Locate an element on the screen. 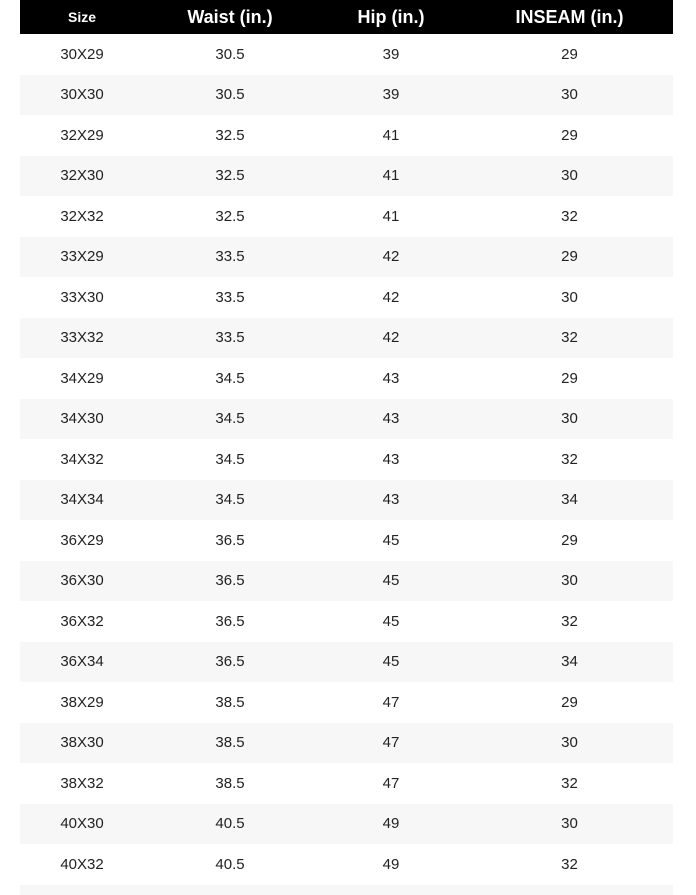 This screenshot has width=696, height=895. table-row: 36X29 36.5 45 29 is located at coordinates (346, 540).